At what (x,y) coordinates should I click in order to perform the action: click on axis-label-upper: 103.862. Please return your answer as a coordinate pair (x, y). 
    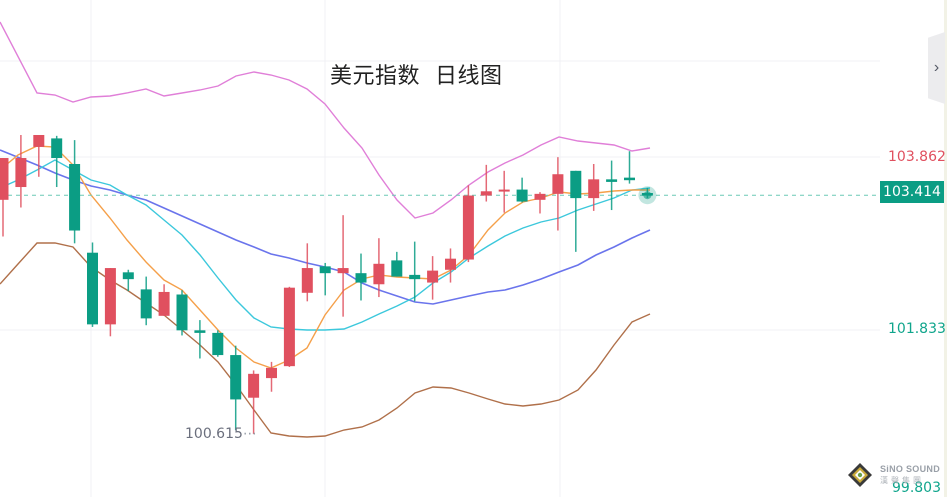
    Looking at the image, I should click on (917, 157).